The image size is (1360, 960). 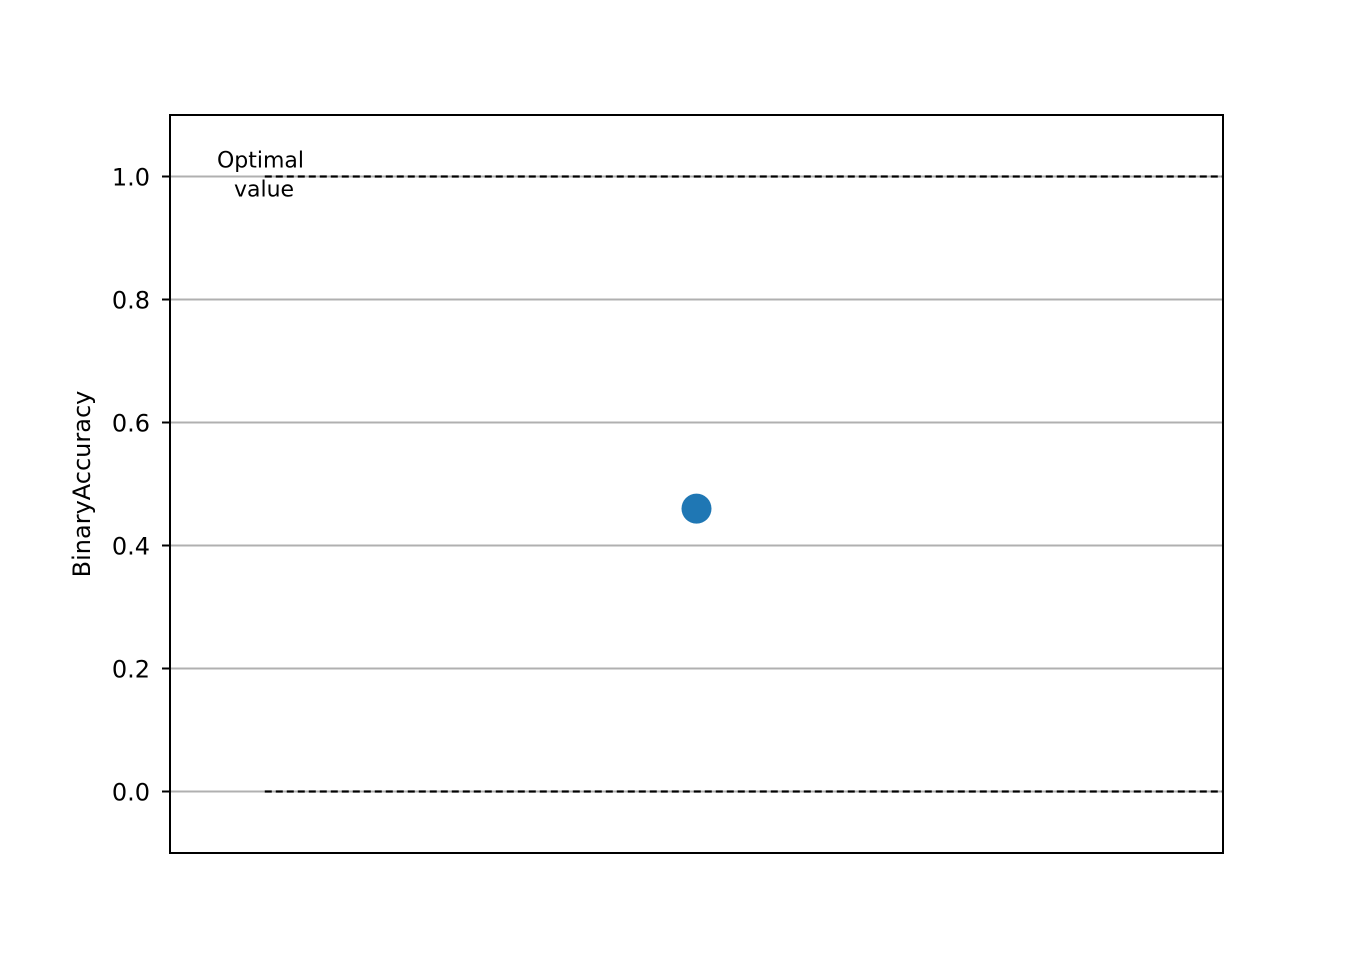 What do you see at coordinates (131, 793) in the screenshot?
I see `y-tick-label: 0.0` at bounding box center [131, 793].